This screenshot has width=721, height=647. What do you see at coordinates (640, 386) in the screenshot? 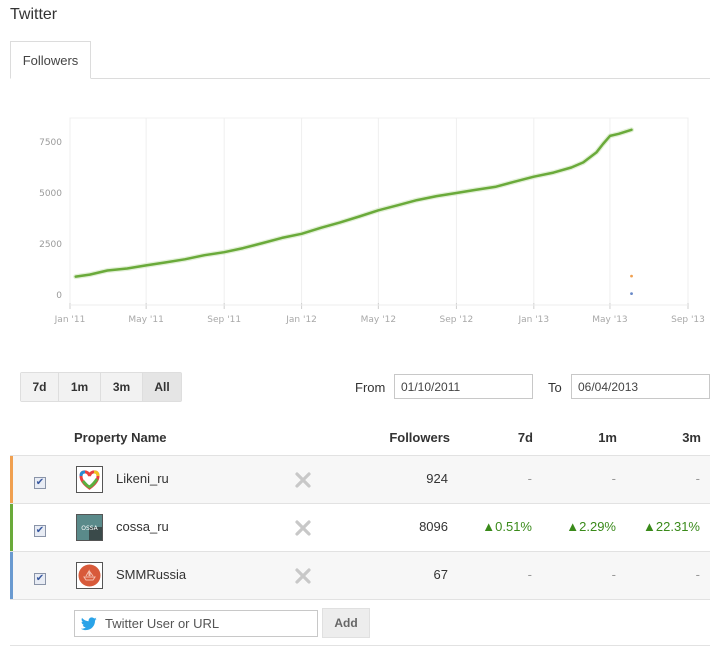
I see `to-date-input` at bounding box center [640, 386].